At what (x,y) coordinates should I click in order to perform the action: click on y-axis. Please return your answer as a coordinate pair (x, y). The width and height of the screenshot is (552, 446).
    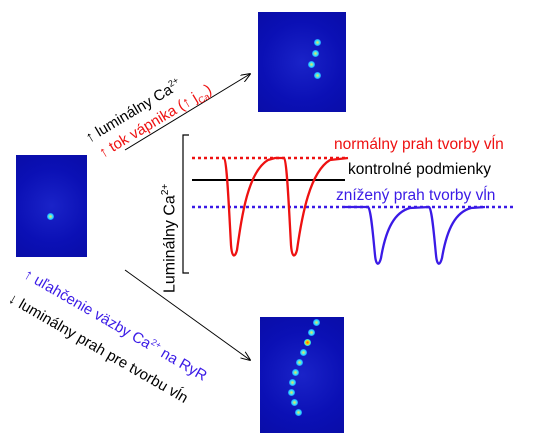
    Looking at the image, I should click on (185, 204).